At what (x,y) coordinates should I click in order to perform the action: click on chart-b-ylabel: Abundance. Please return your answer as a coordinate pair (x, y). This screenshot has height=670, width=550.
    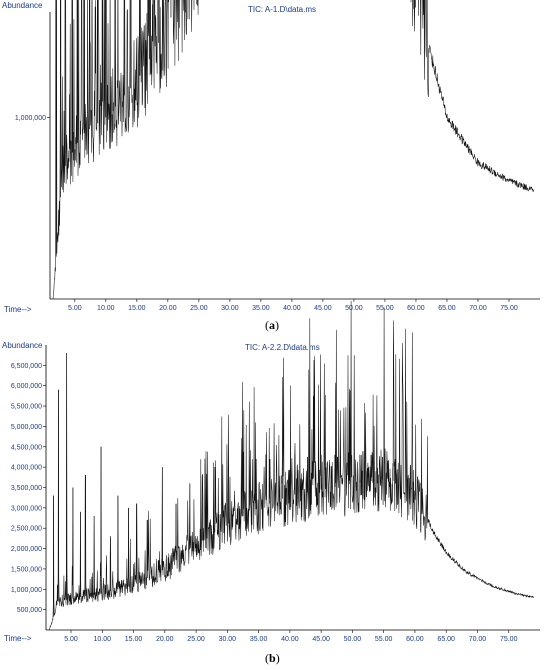
    Looking at the image, I should click on (22, 345).